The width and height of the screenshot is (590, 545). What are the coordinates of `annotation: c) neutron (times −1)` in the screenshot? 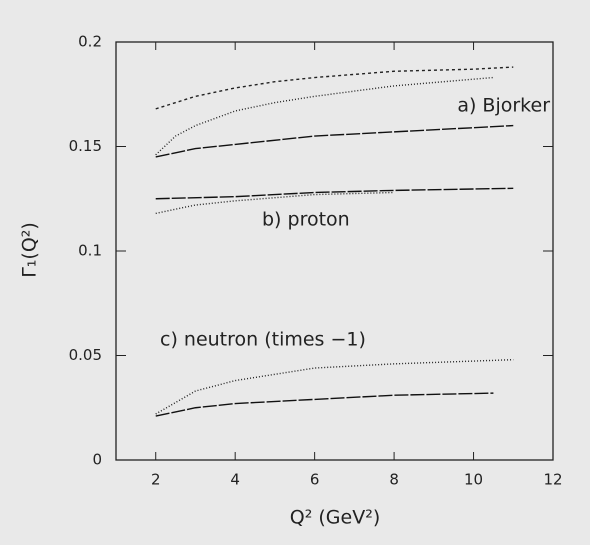 It's located at (263, 340).